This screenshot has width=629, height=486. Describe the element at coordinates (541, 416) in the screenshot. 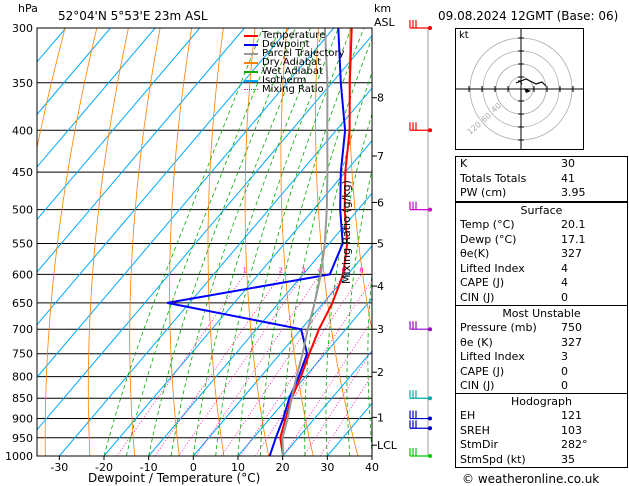

I see `index-row: EH 121` at that location.